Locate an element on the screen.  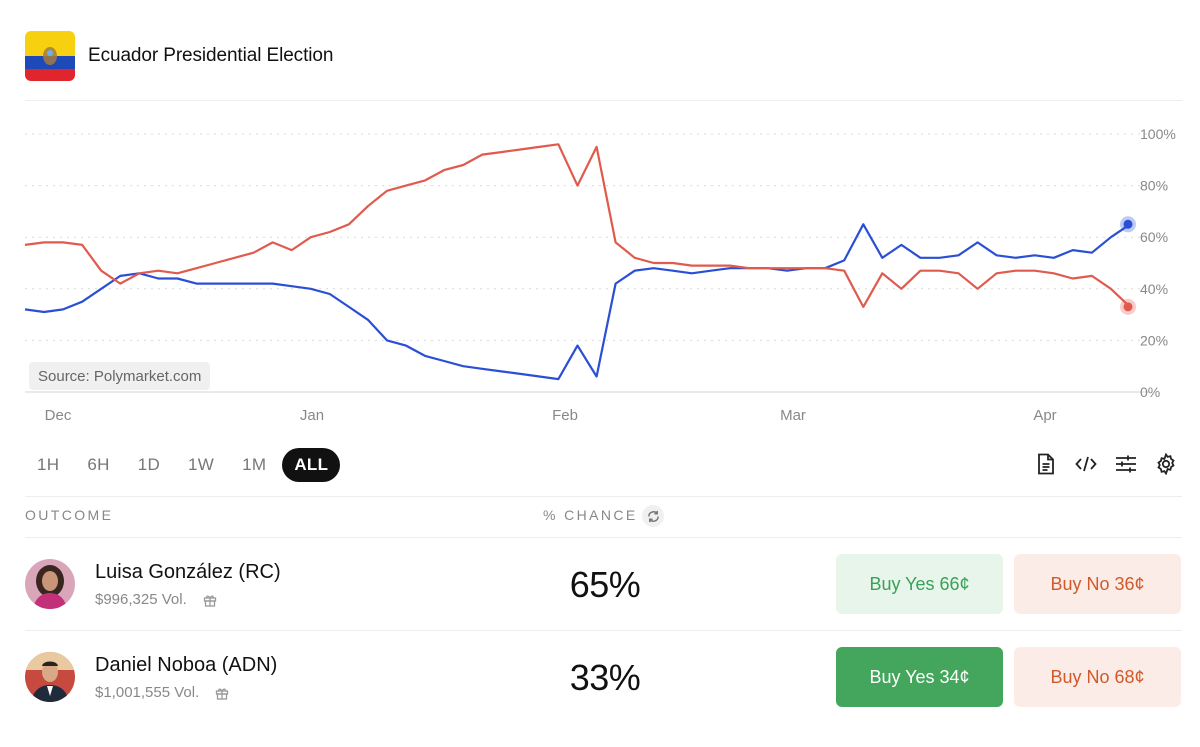
candidate-volume: $996,325 Vol. is located at coordinates (156, 599).